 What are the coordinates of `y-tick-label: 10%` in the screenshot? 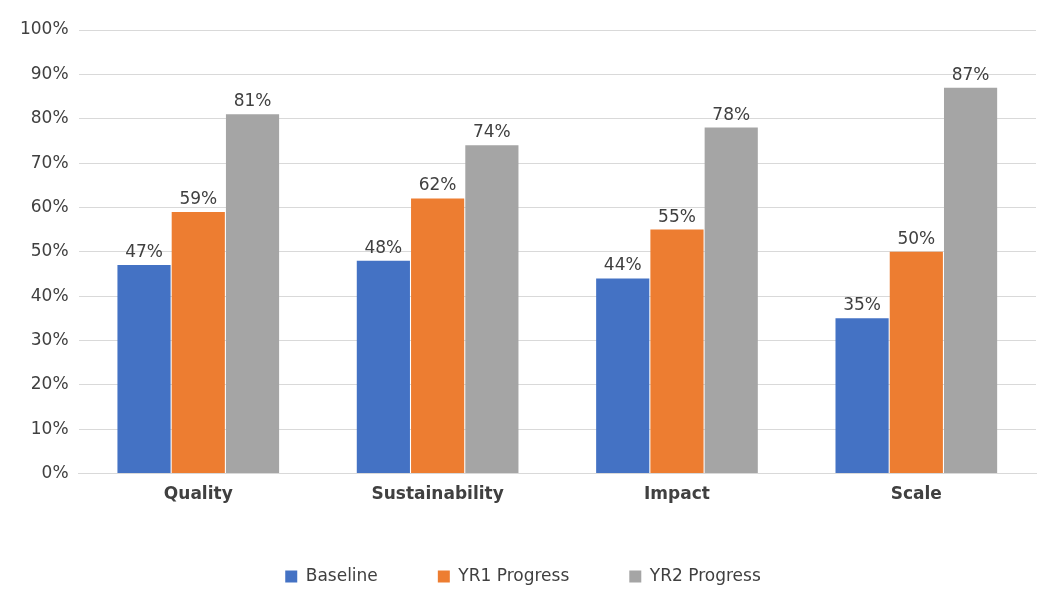 It's located at (49, 427).